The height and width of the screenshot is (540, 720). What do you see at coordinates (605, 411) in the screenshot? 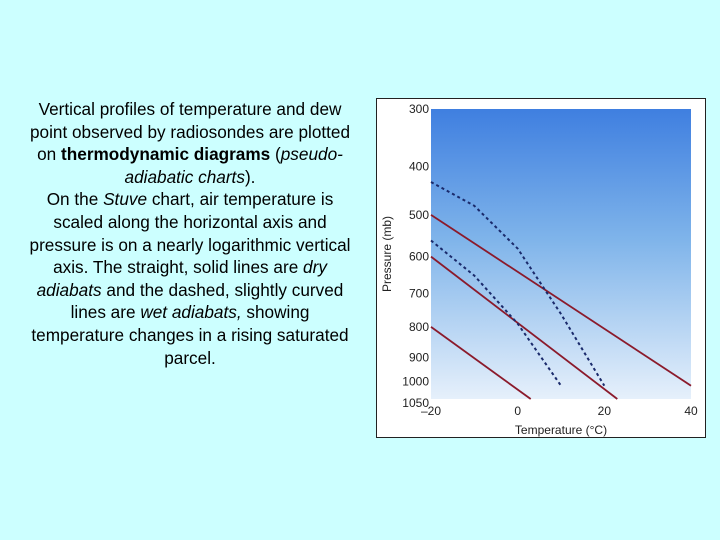
I see `x-tick-label: 20` at bounding box center [605, 411].